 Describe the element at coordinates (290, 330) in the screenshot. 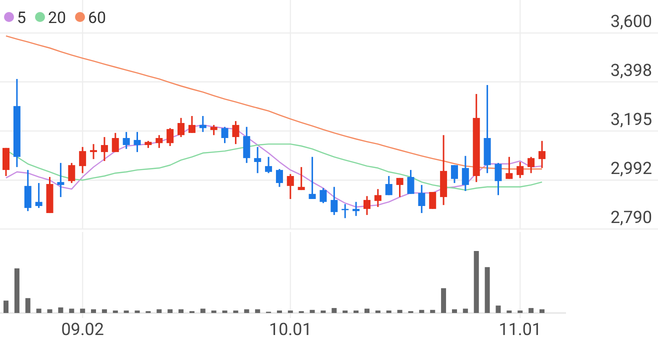

I see `x-tick-label: 10.01` at that location.